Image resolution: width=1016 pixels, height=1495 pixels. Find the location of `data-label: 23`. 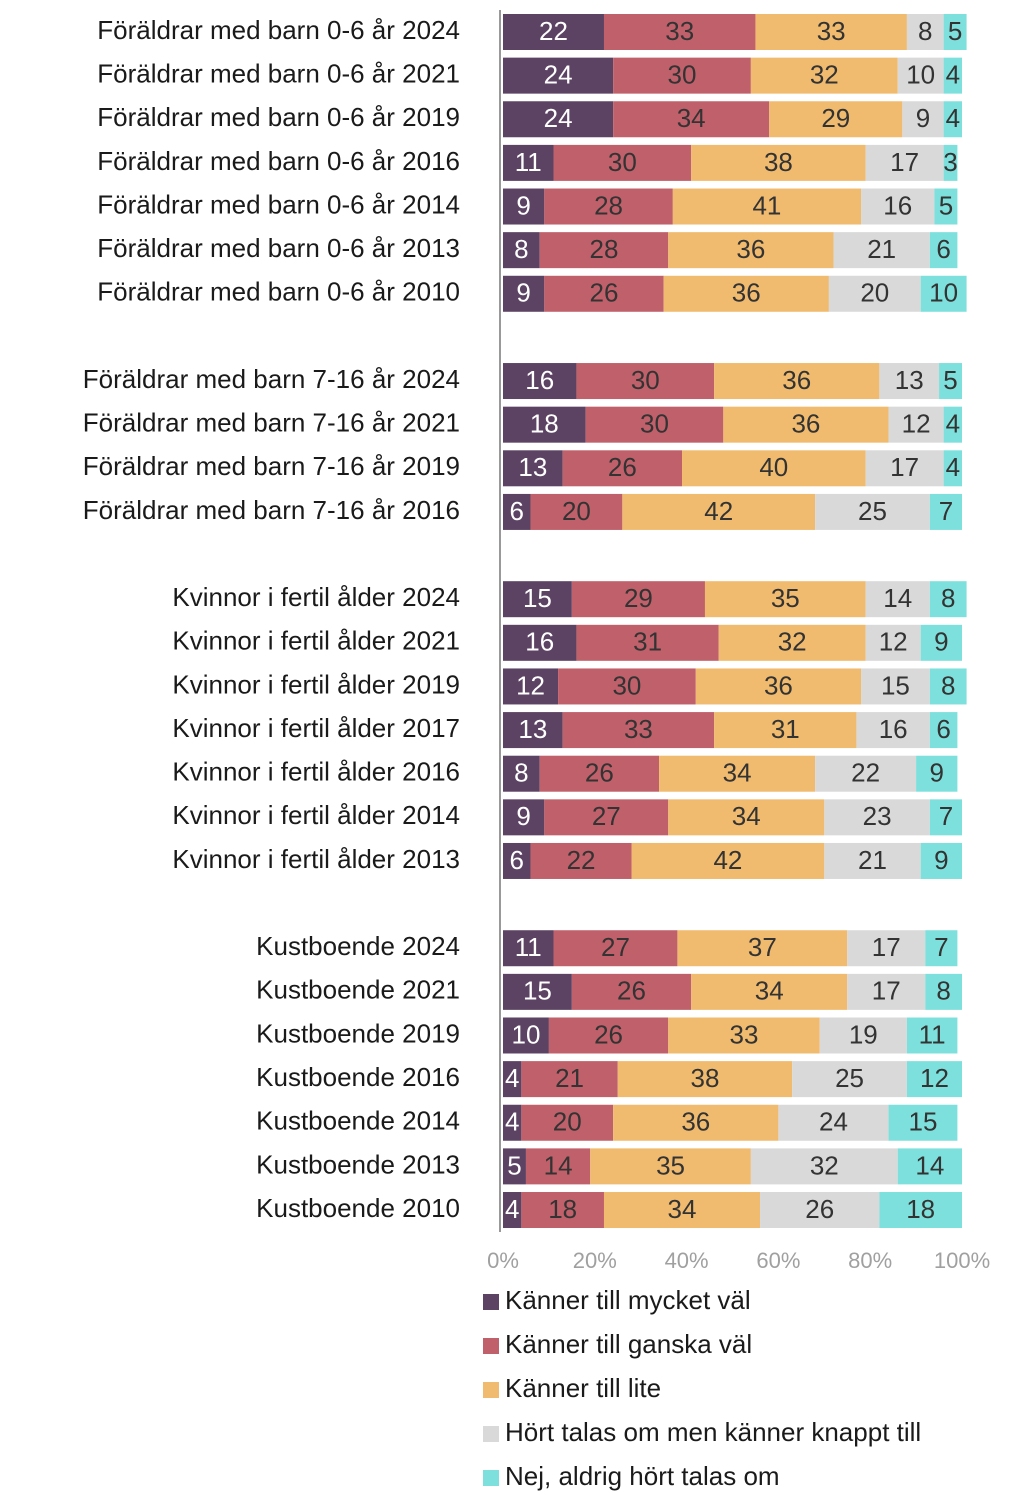

data-label: 23 is located at coordinates (877, 816).